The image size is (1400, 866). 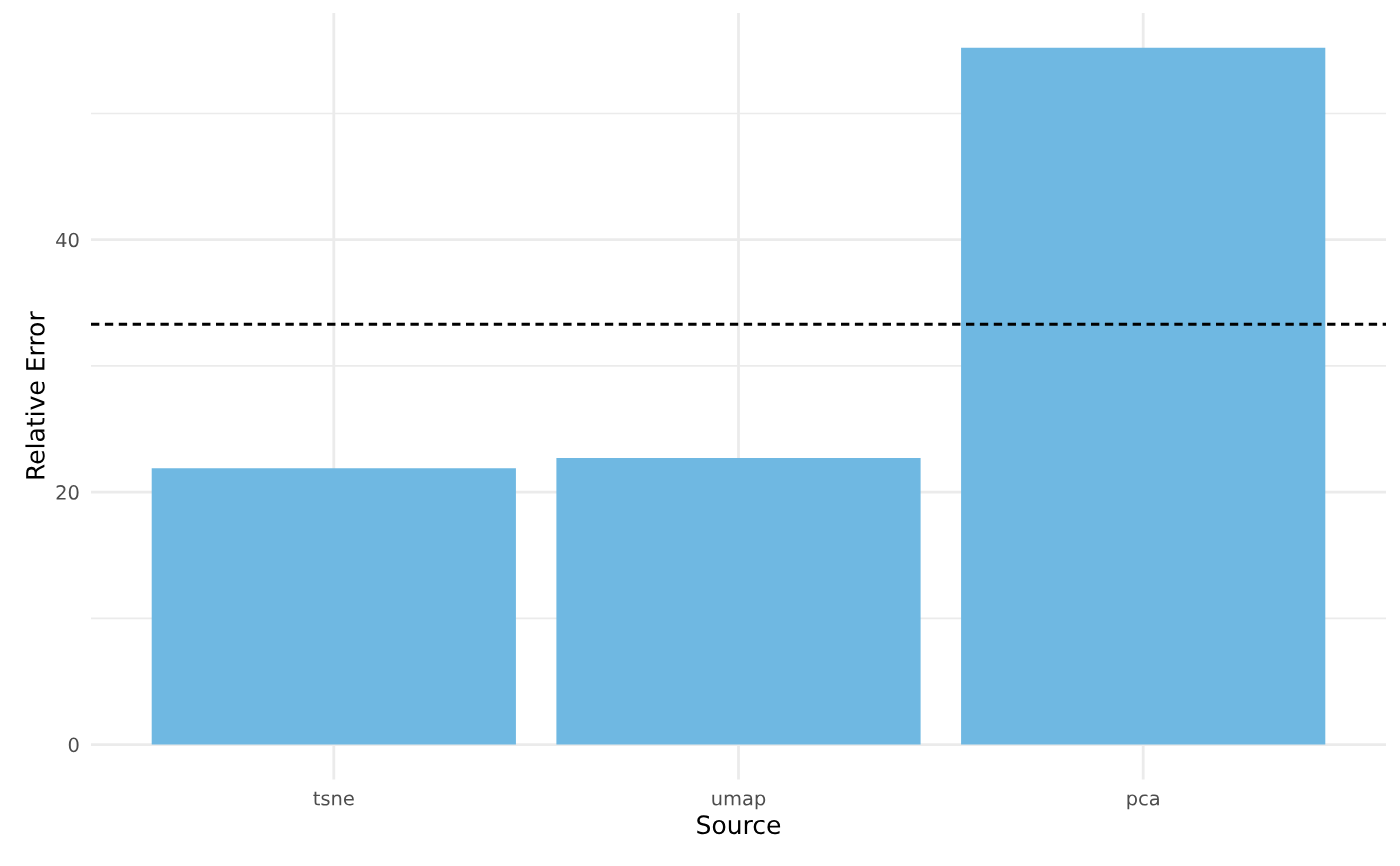 What do you see at coordinates (35, 395) in the screenshot?
I see `y-axis-title: Relative Error` at bounding box center [35, 395].